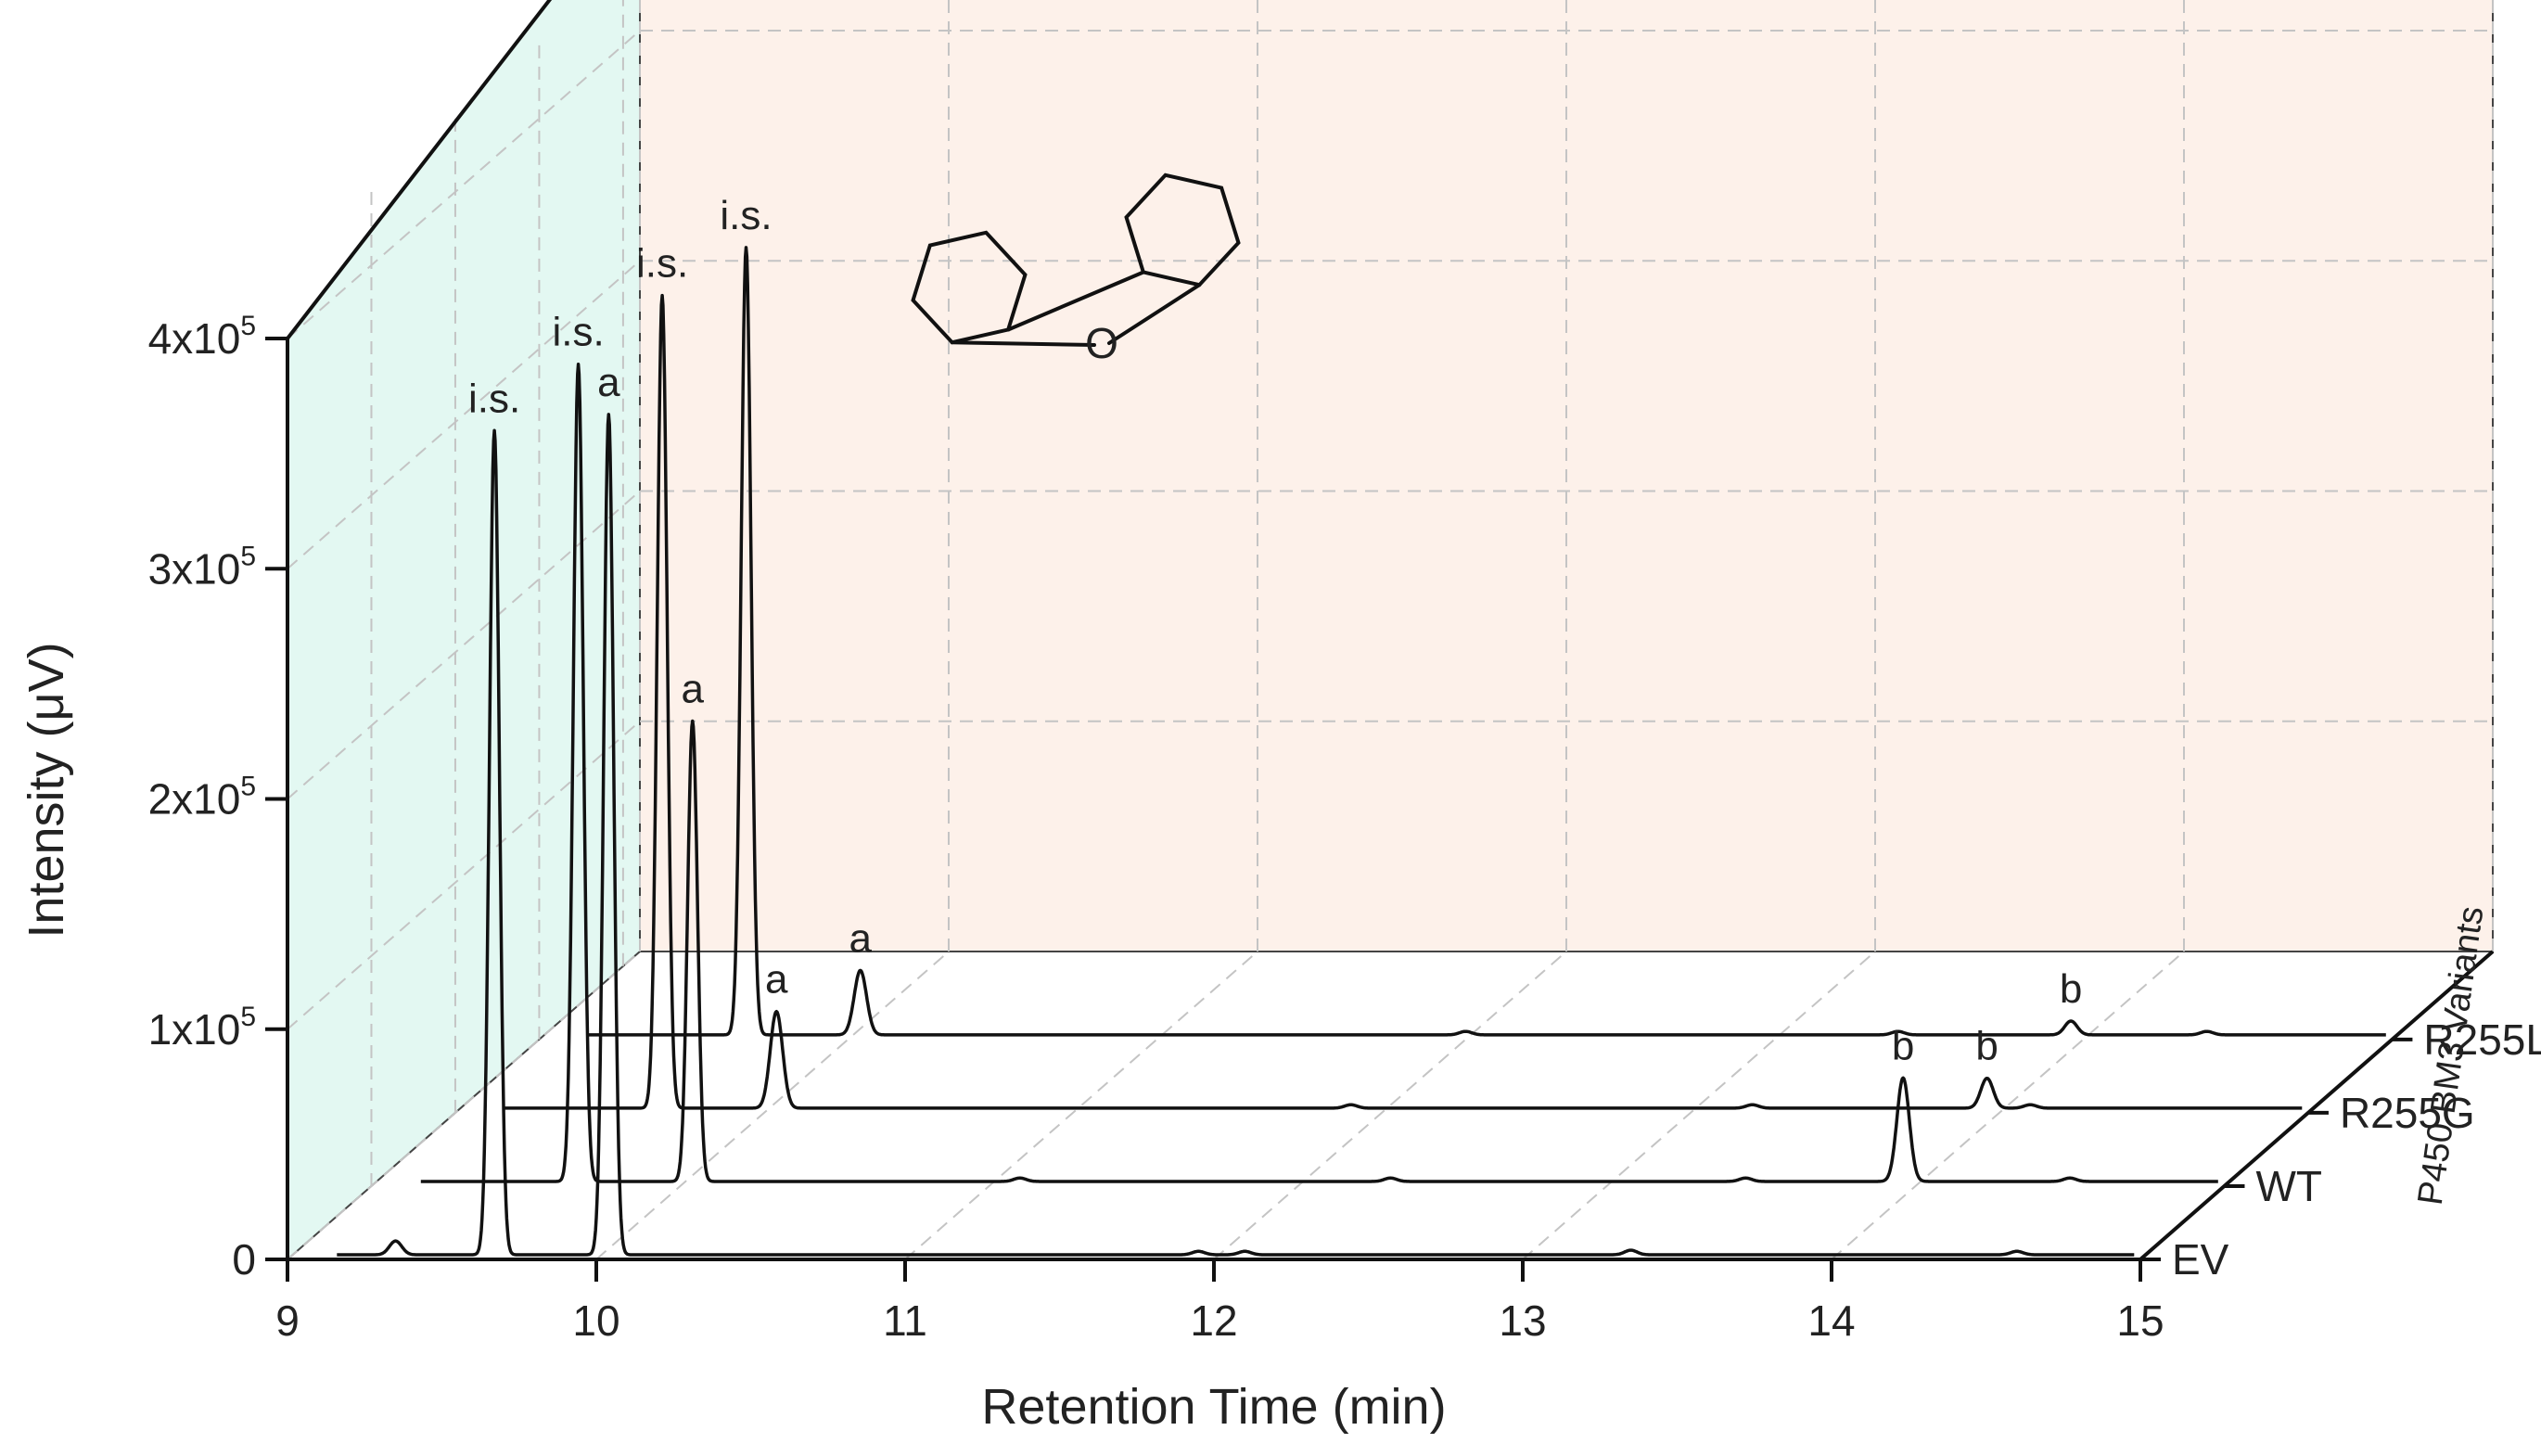  What do you see at coordinates (2482, 1039) in the screenshot?
I see `series-label-r255l: R255L` at bounding box center [2482, 1039].